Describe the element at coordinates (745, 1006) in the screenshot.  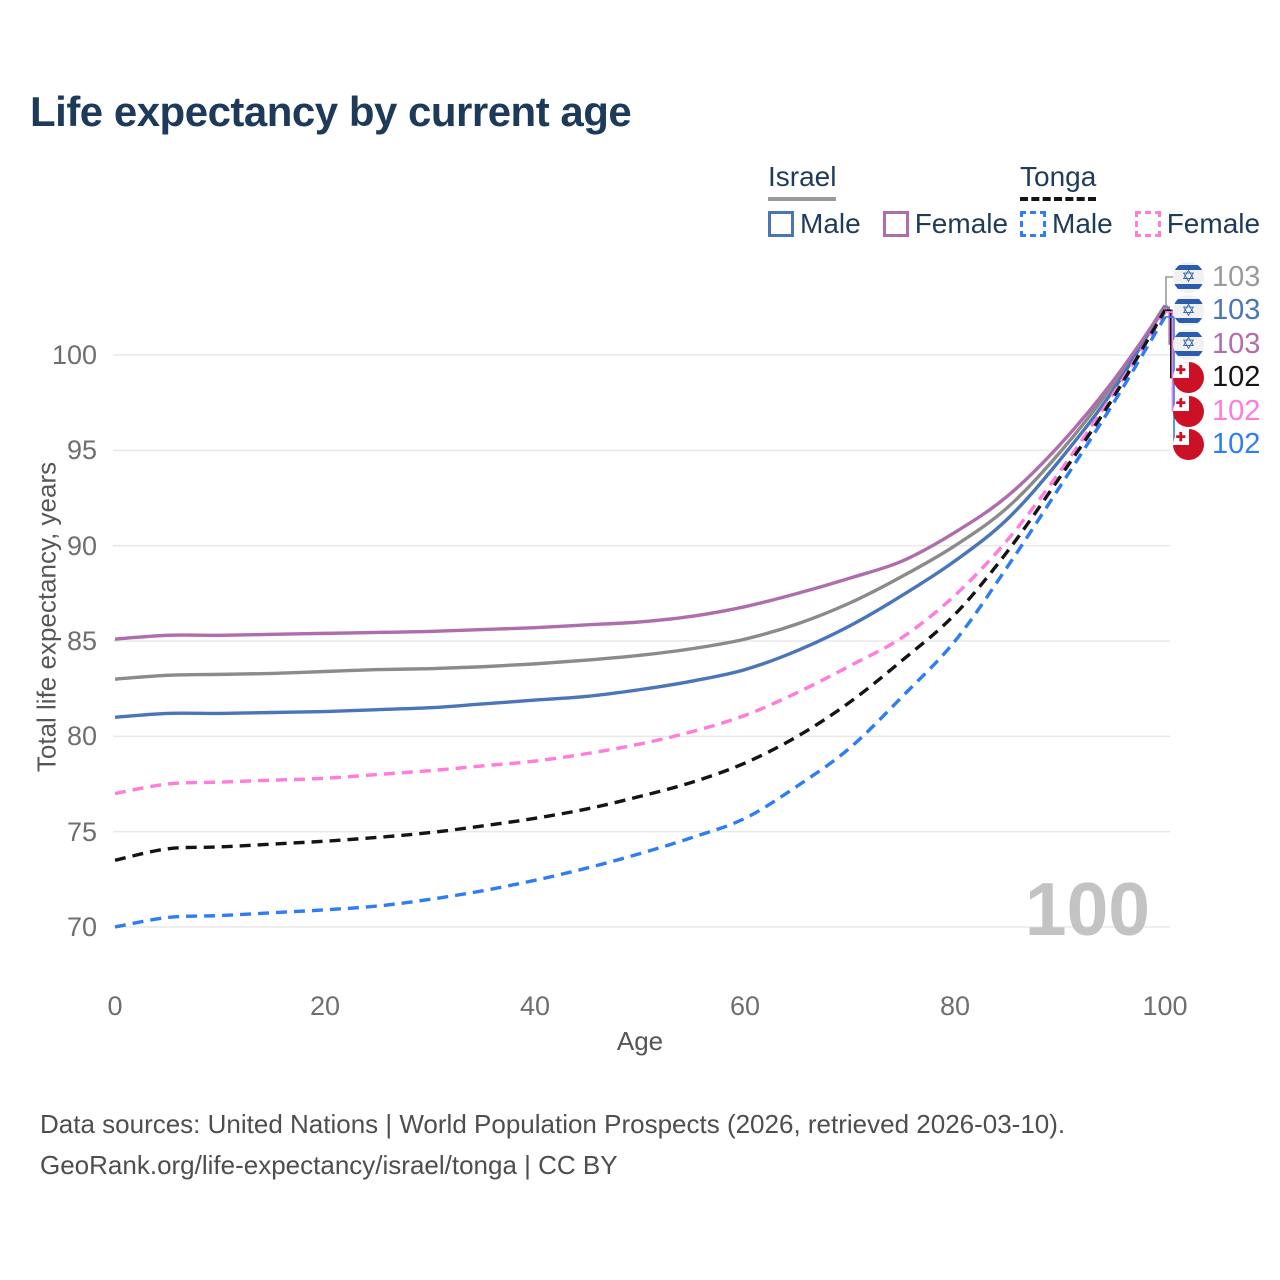
I see `x-tick-60: 60` at that location.